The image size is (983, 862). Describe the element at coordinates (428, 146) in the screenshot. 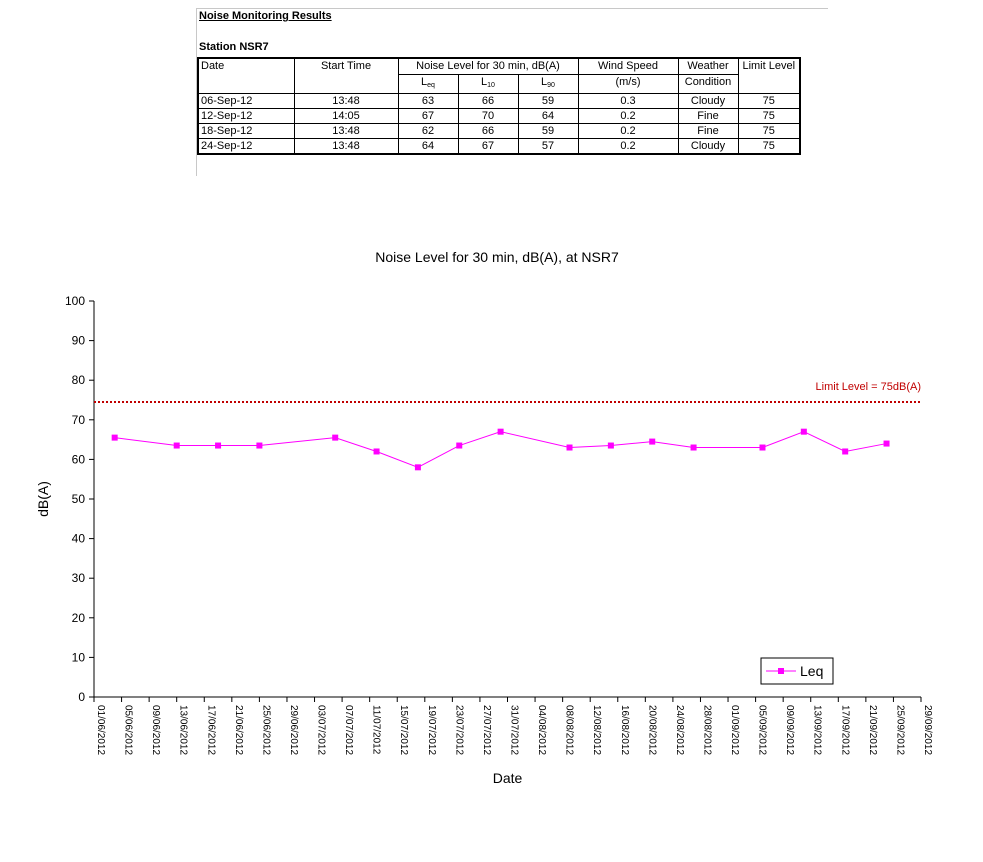

I see `cell-leq: 64` at that location.